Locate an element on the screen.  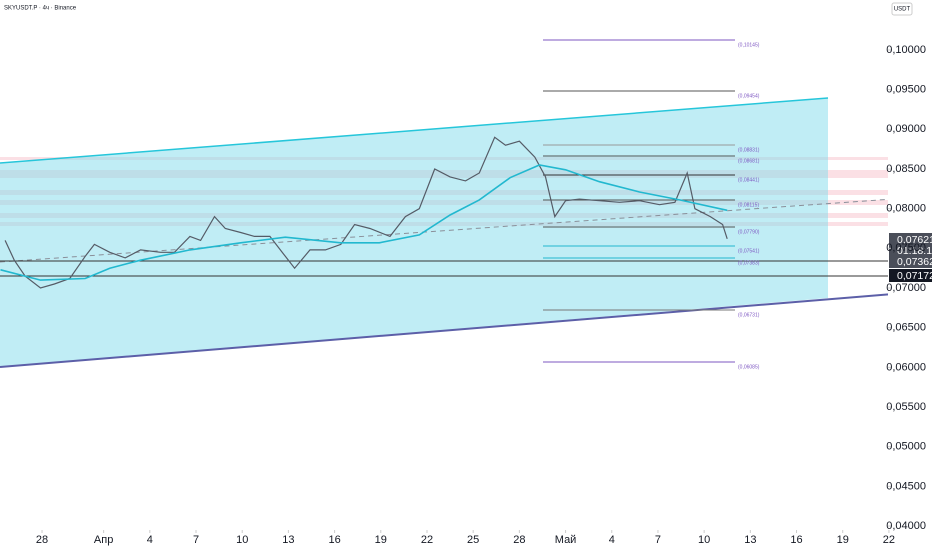
price-tag: 0,07172 is located at coordinates (914, 276).